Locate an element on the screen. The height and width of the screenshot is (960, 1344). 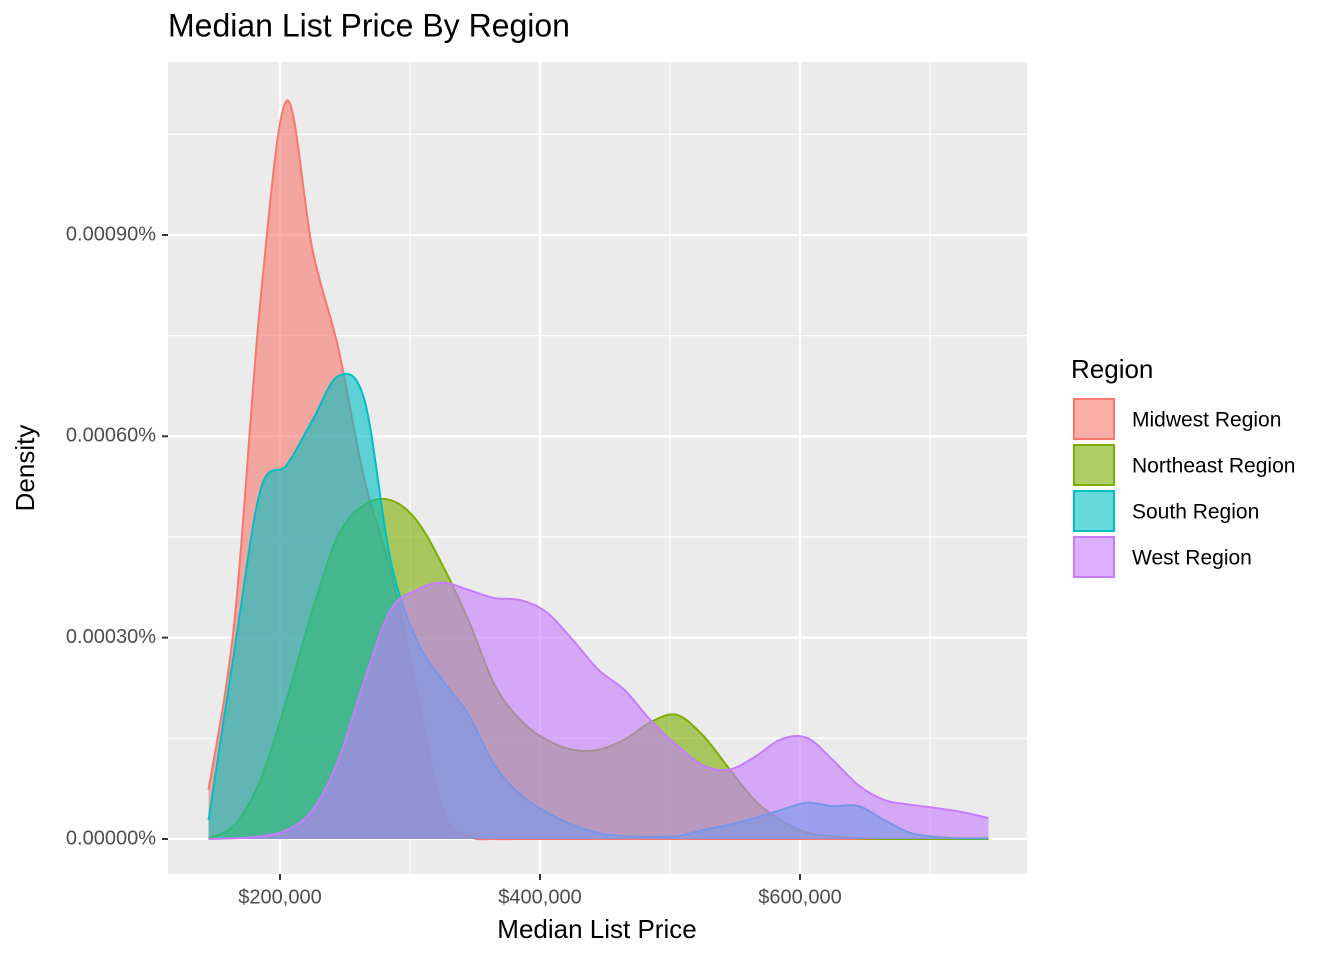
y-tick-label: 0.00000% is located at coordinates (111, 838).